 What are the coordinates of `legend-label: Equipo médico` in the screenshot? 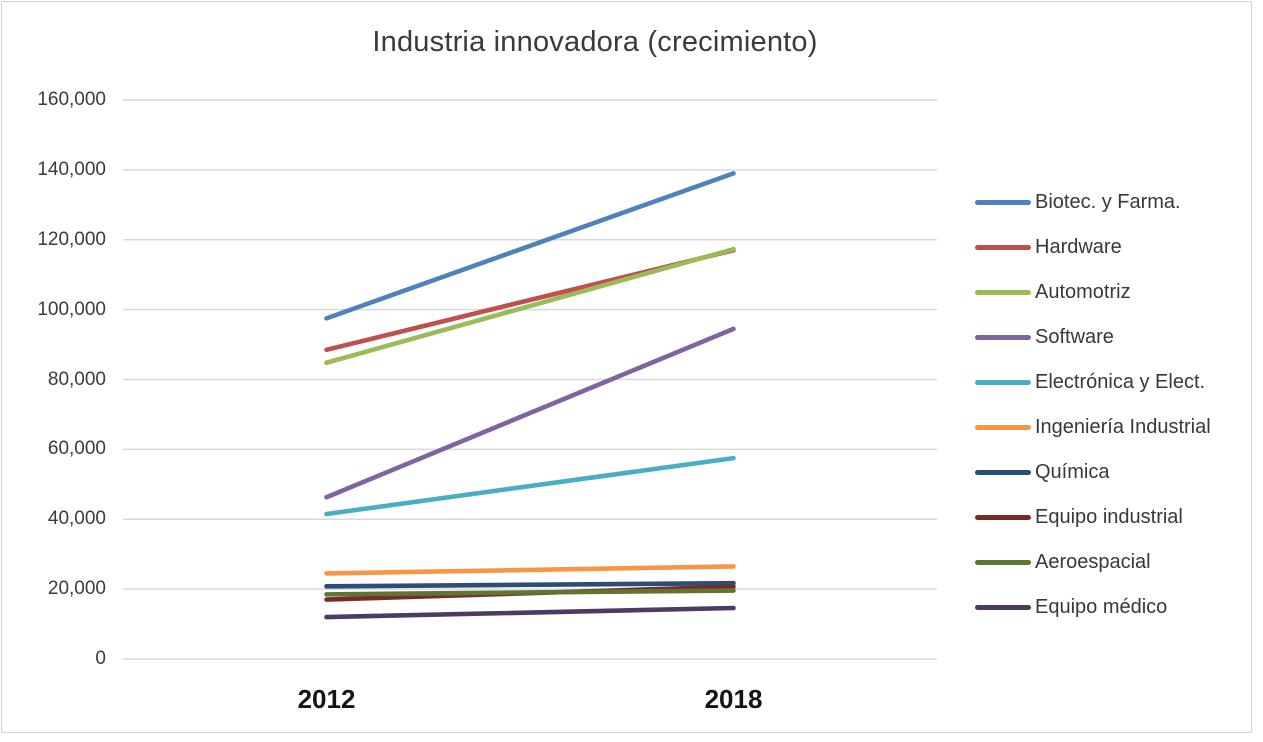 It's located at (1101, 606).